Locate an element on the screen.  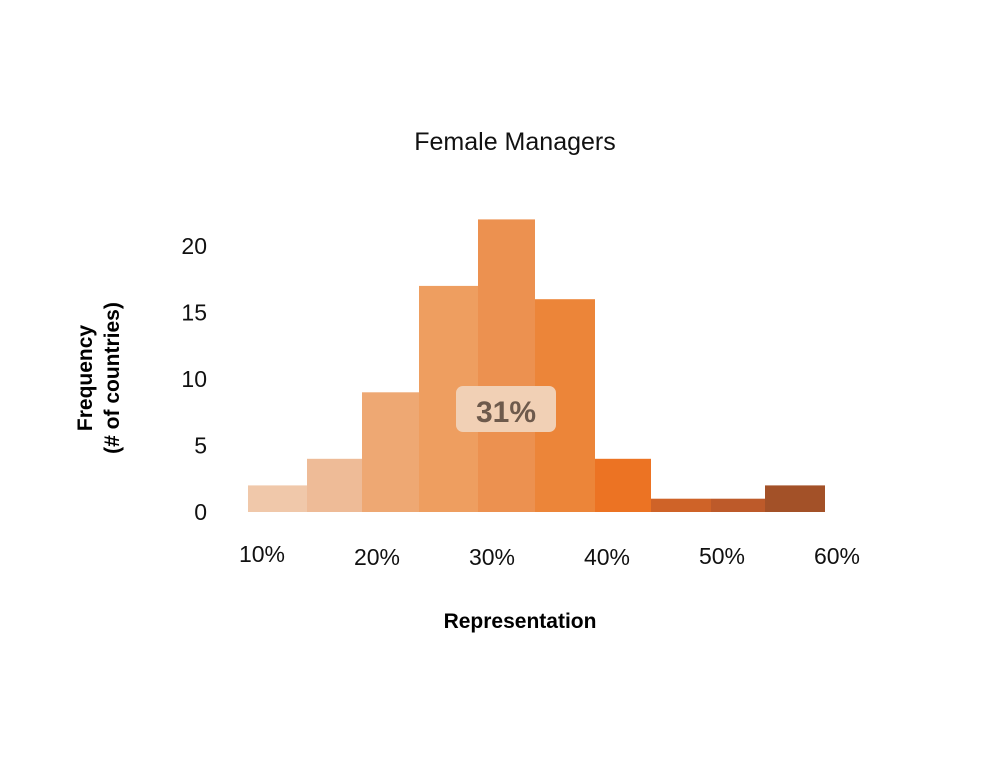
x-tick-label: 60% is located at coordinates (837, 556).